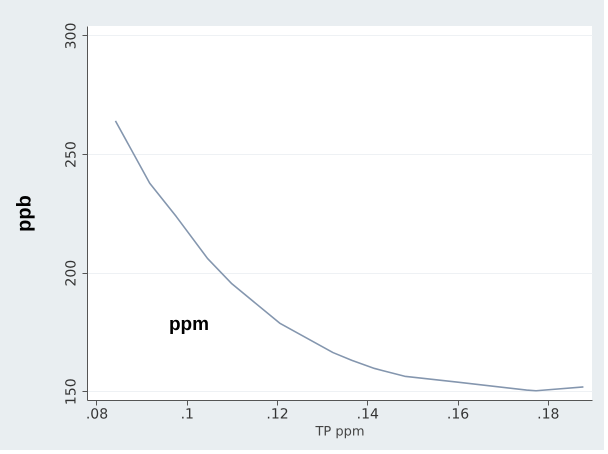  Describe the element at coordinates (367, 414) in the screenshot. I see `x-tick-label: .14` at that location.